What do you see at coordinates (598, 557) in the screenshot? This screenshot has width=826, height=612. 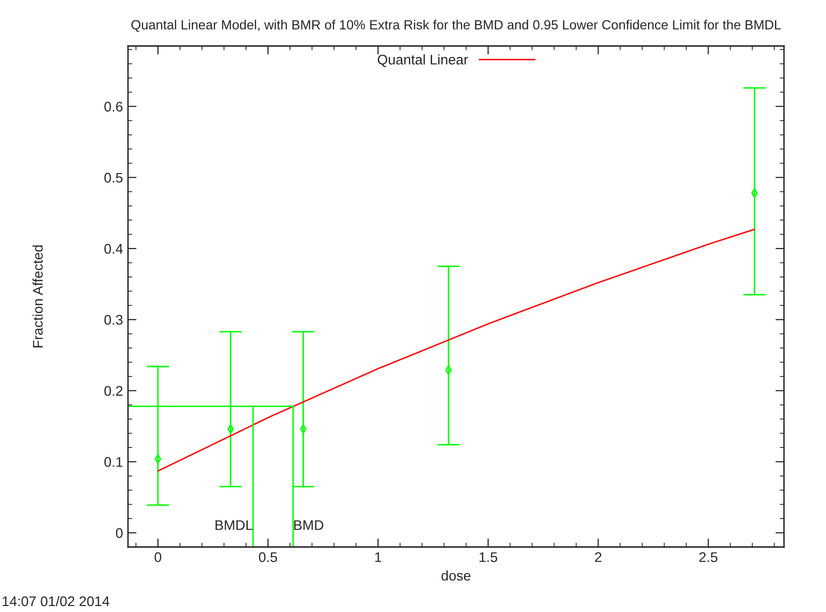 I see `x-tick-label: 2` at bounding box center [598, 557].